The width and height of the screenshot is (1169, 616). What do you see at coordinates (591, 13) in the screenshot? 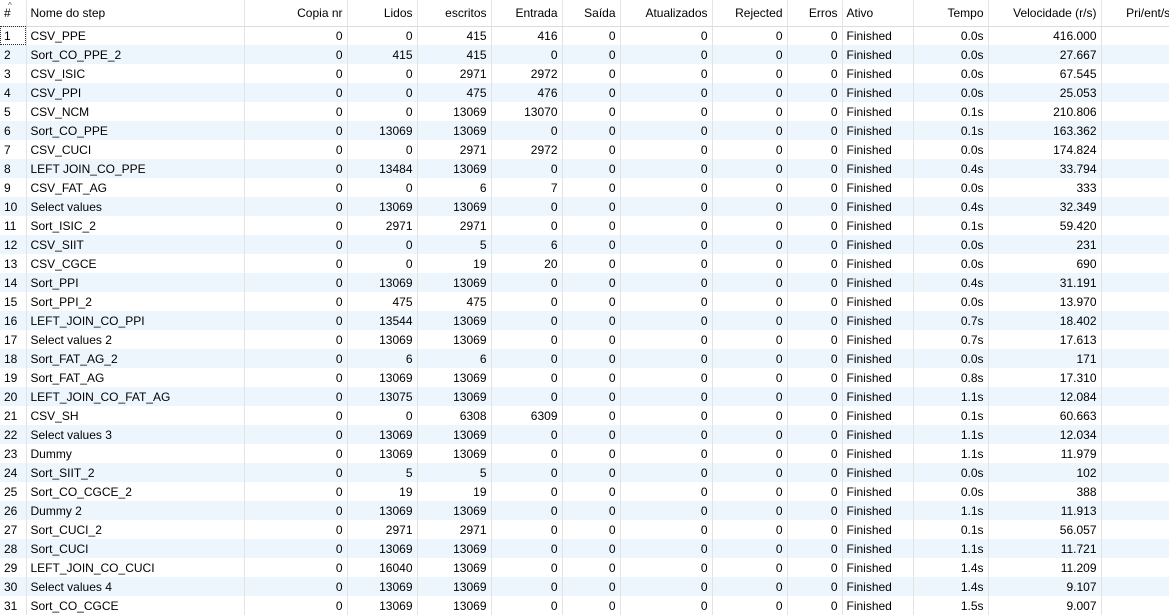
I see `column-header-6: Saída` at bounding box center [591, 13].